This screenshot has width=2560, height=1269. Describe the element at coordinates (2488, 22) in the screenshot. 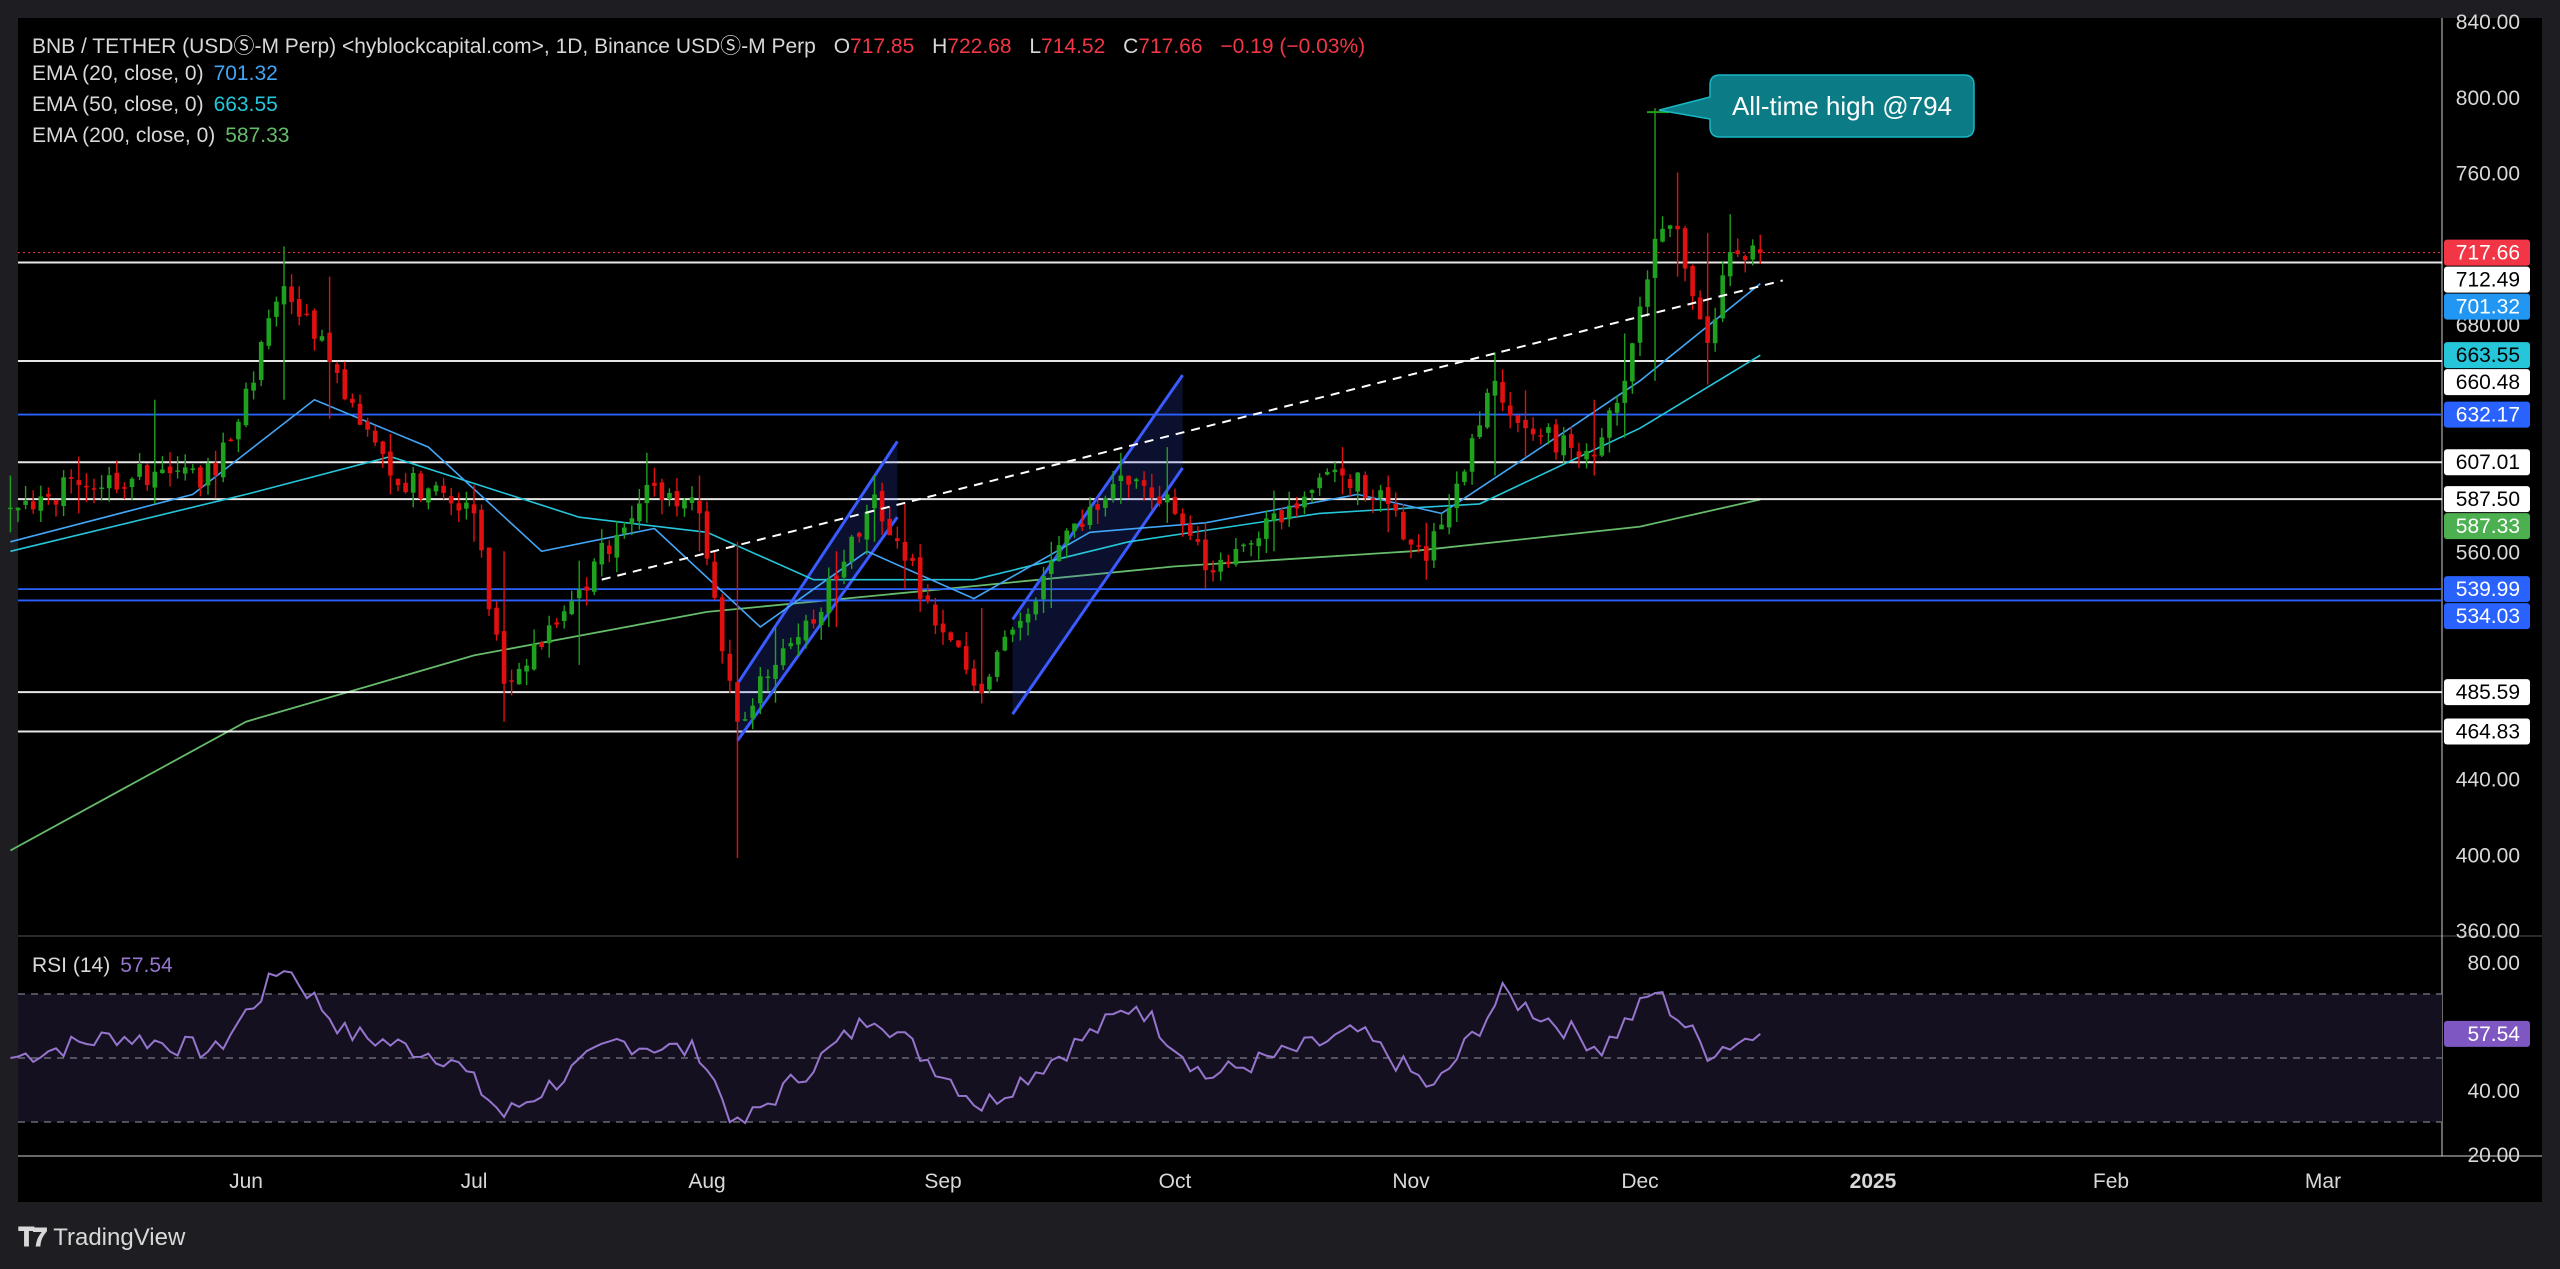

I see `price-tick-label: 840.00` at that location.